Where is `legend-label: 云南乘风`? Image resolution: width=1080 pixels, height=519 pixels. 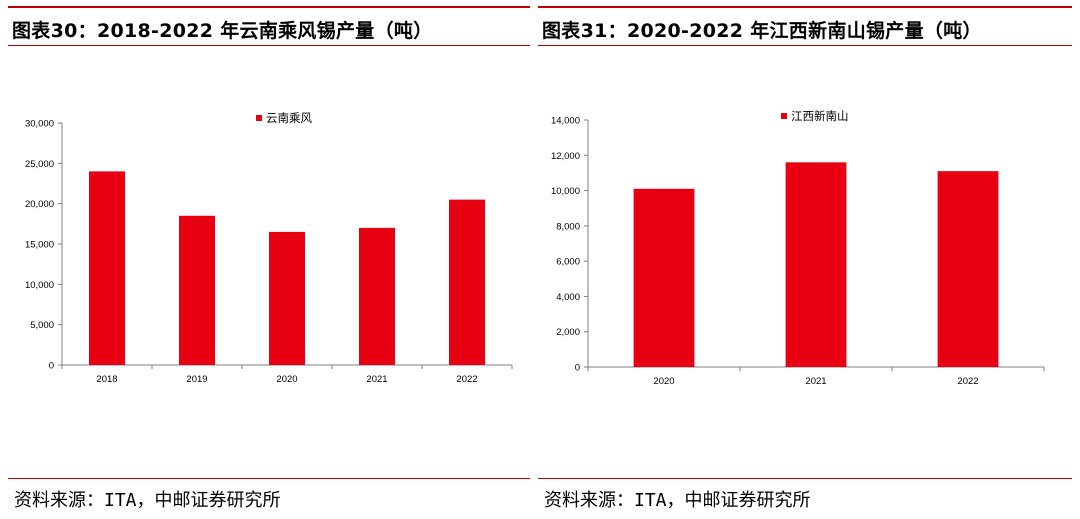 legend-label: 云南乘风 is located at coordinates (289, 118).